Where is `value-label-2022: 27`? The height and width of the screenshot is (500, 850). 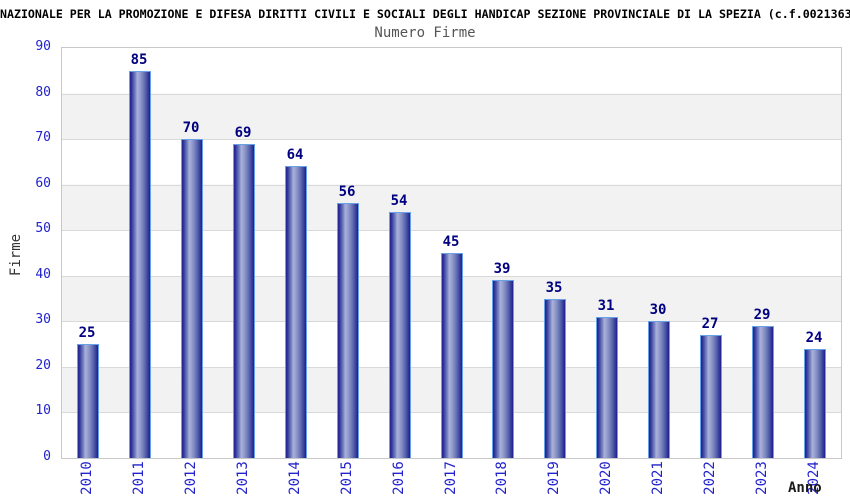
value-label-2022: 27 is located at coordinates (710, 324).